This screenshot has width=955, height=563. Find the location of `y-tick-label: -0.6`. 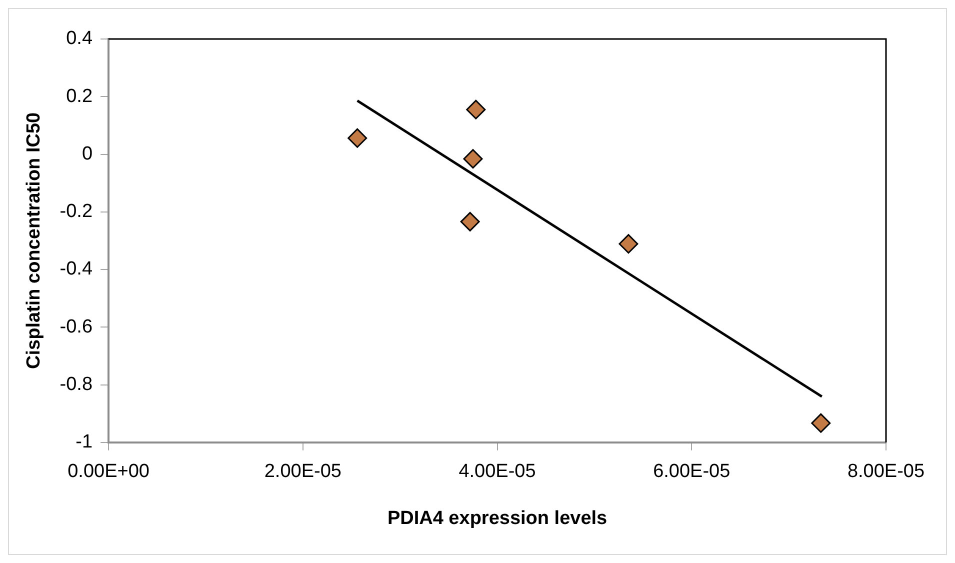

y-tick-label: -0.6 is located at coordinates (76, 327).